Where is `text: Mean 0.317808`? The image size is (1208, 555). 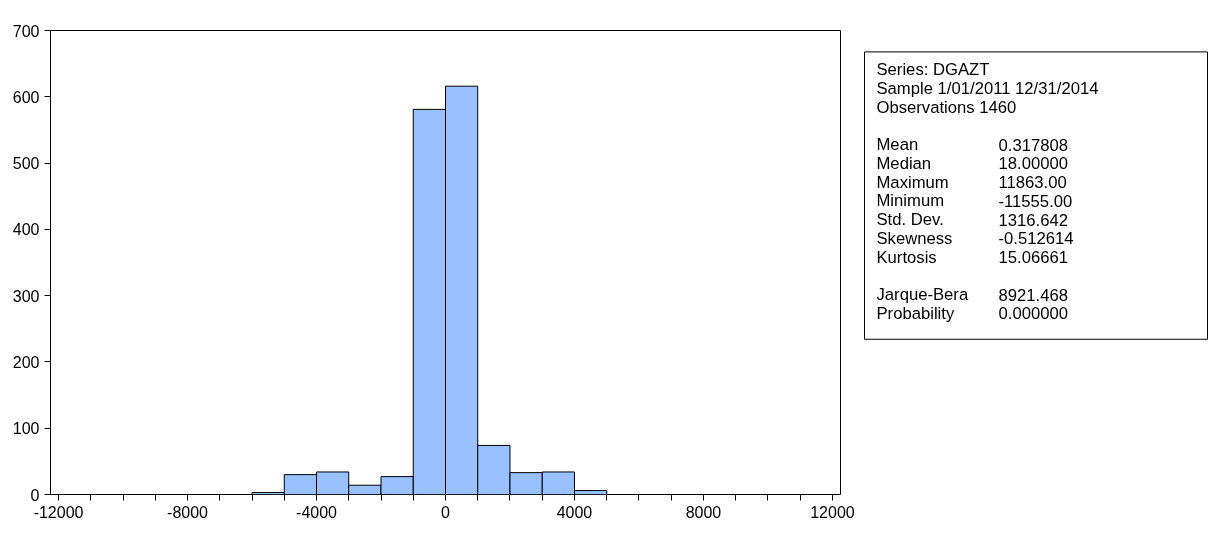 text: Mean 0.317808 is located at coordinates (972, 145).